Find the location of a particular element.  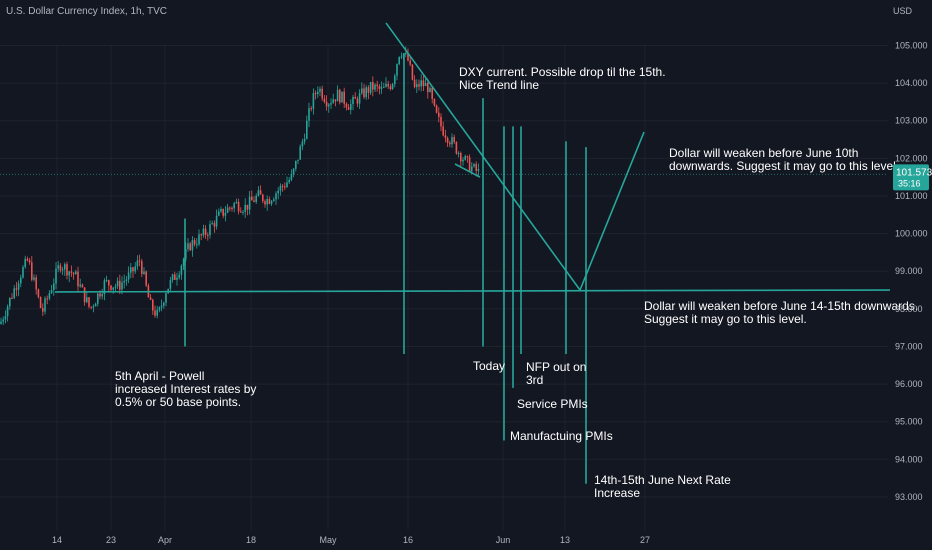

y-tick-label: 97.000 is located at coordinates (909, 346).